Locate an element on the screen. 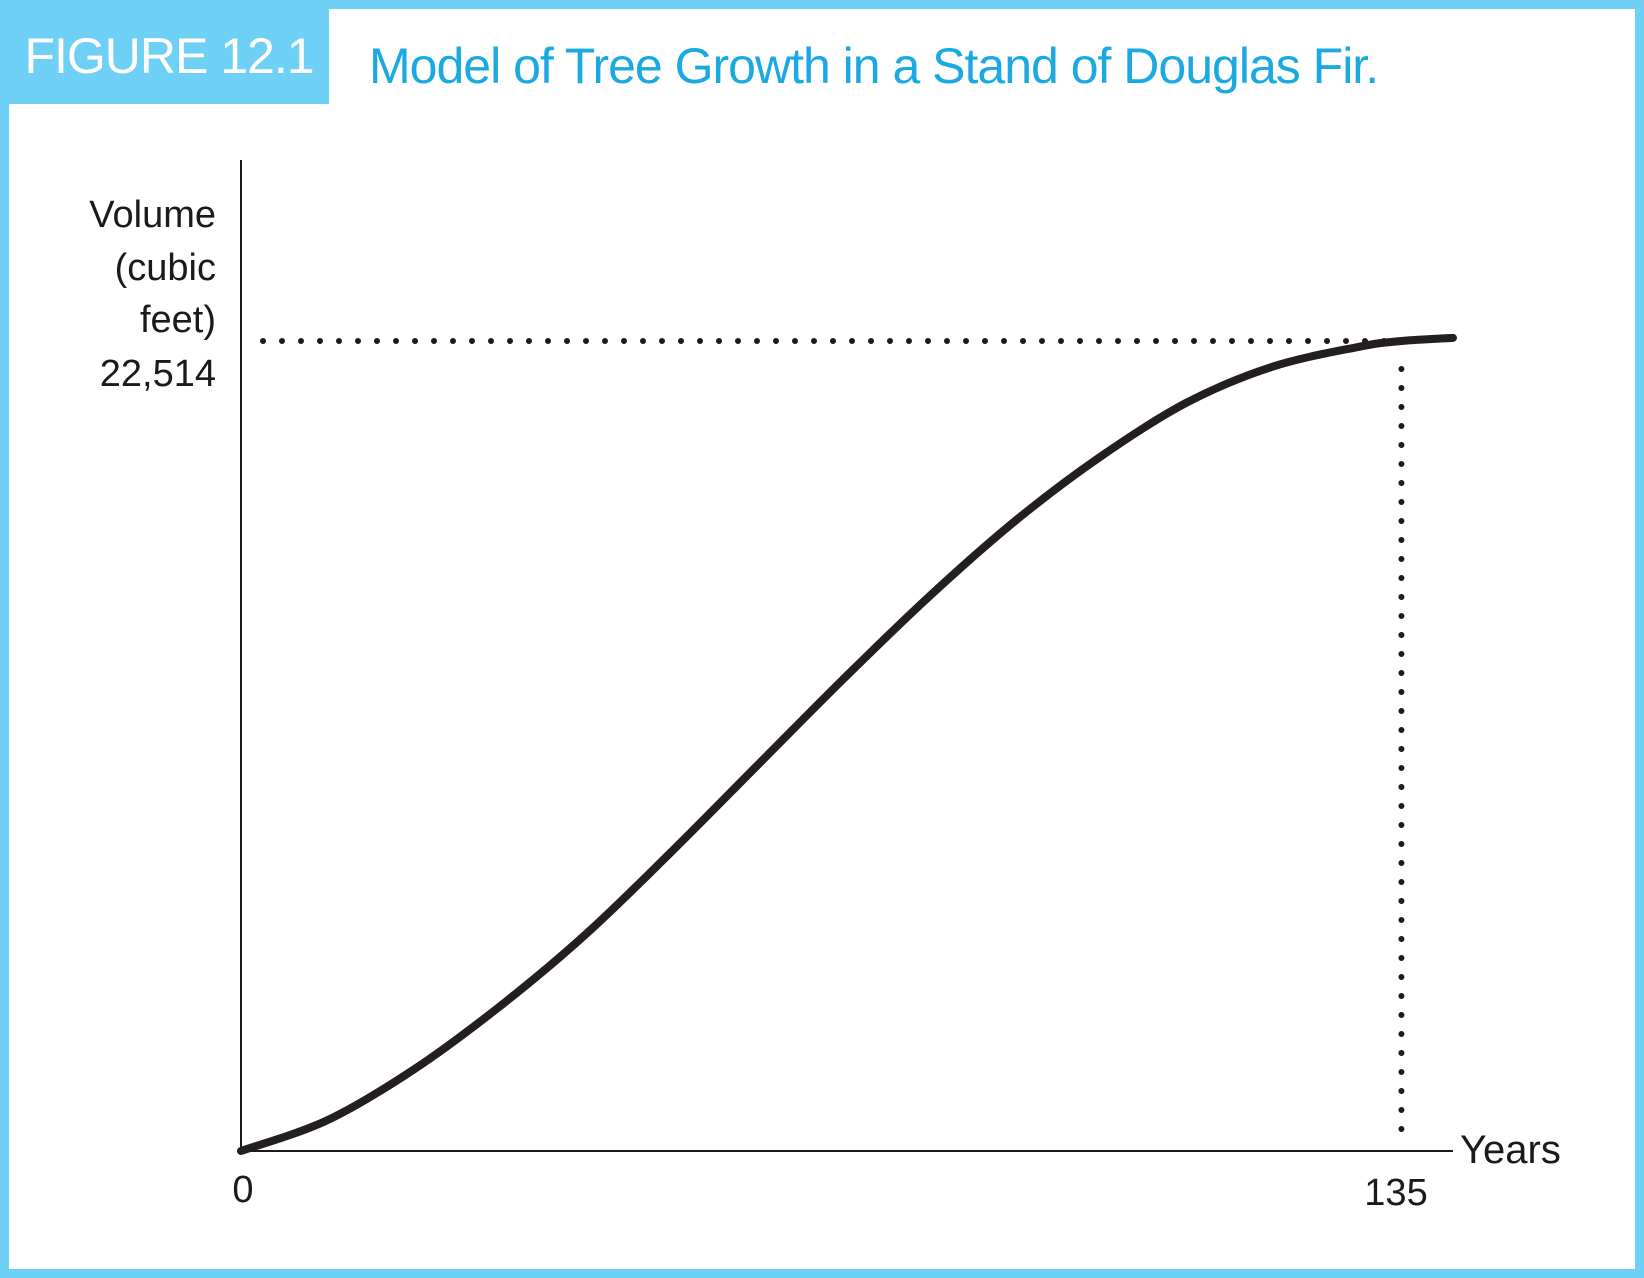 The image size is (1644, 1278). y-tick-label: 22,514 is located at coordinates (158, 374).